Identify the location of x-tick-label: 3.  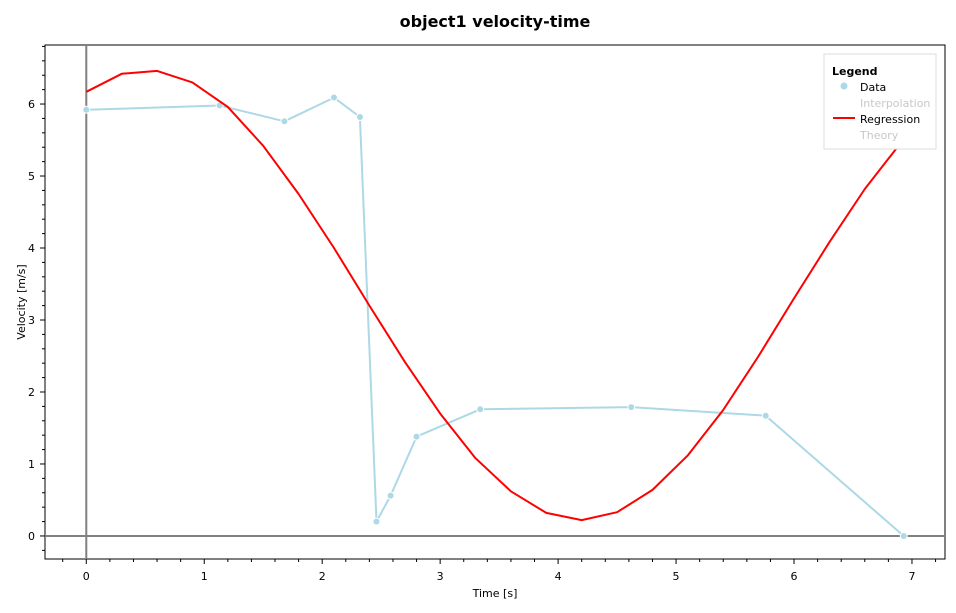
(440, 576).